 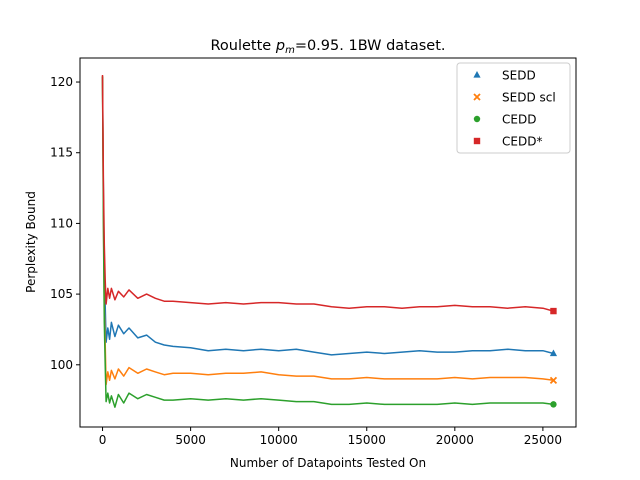 I want to click on legend-label-cedd: CEDD*, so click(x=522, y=142).